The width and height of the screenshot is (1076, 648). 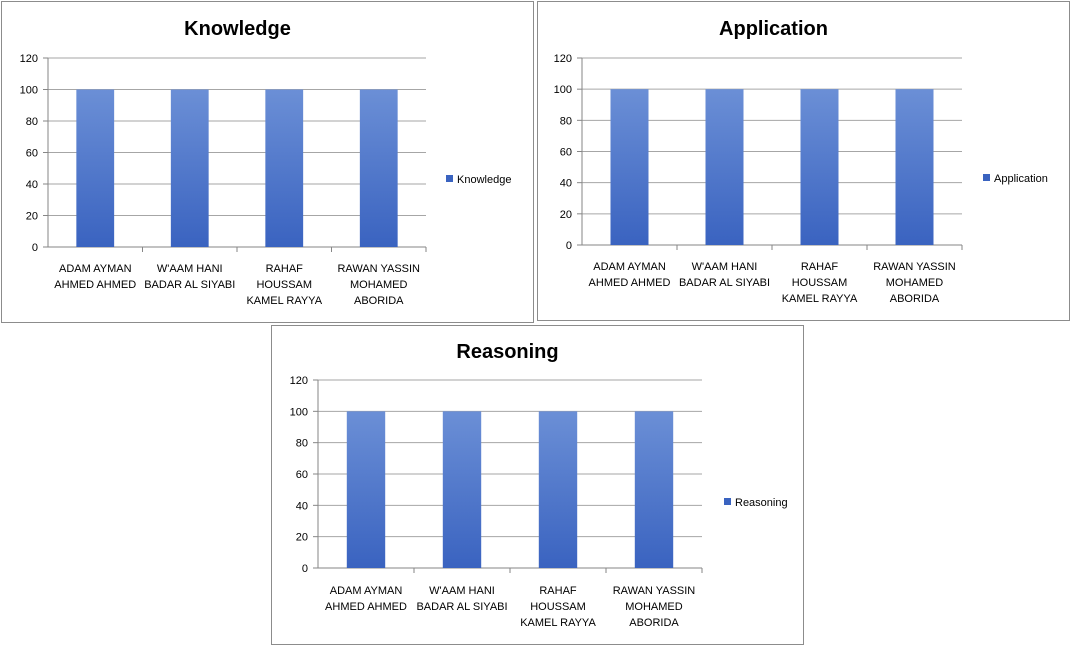 I want to click on chart-title: Reasoning, so click(x=507, y=352).